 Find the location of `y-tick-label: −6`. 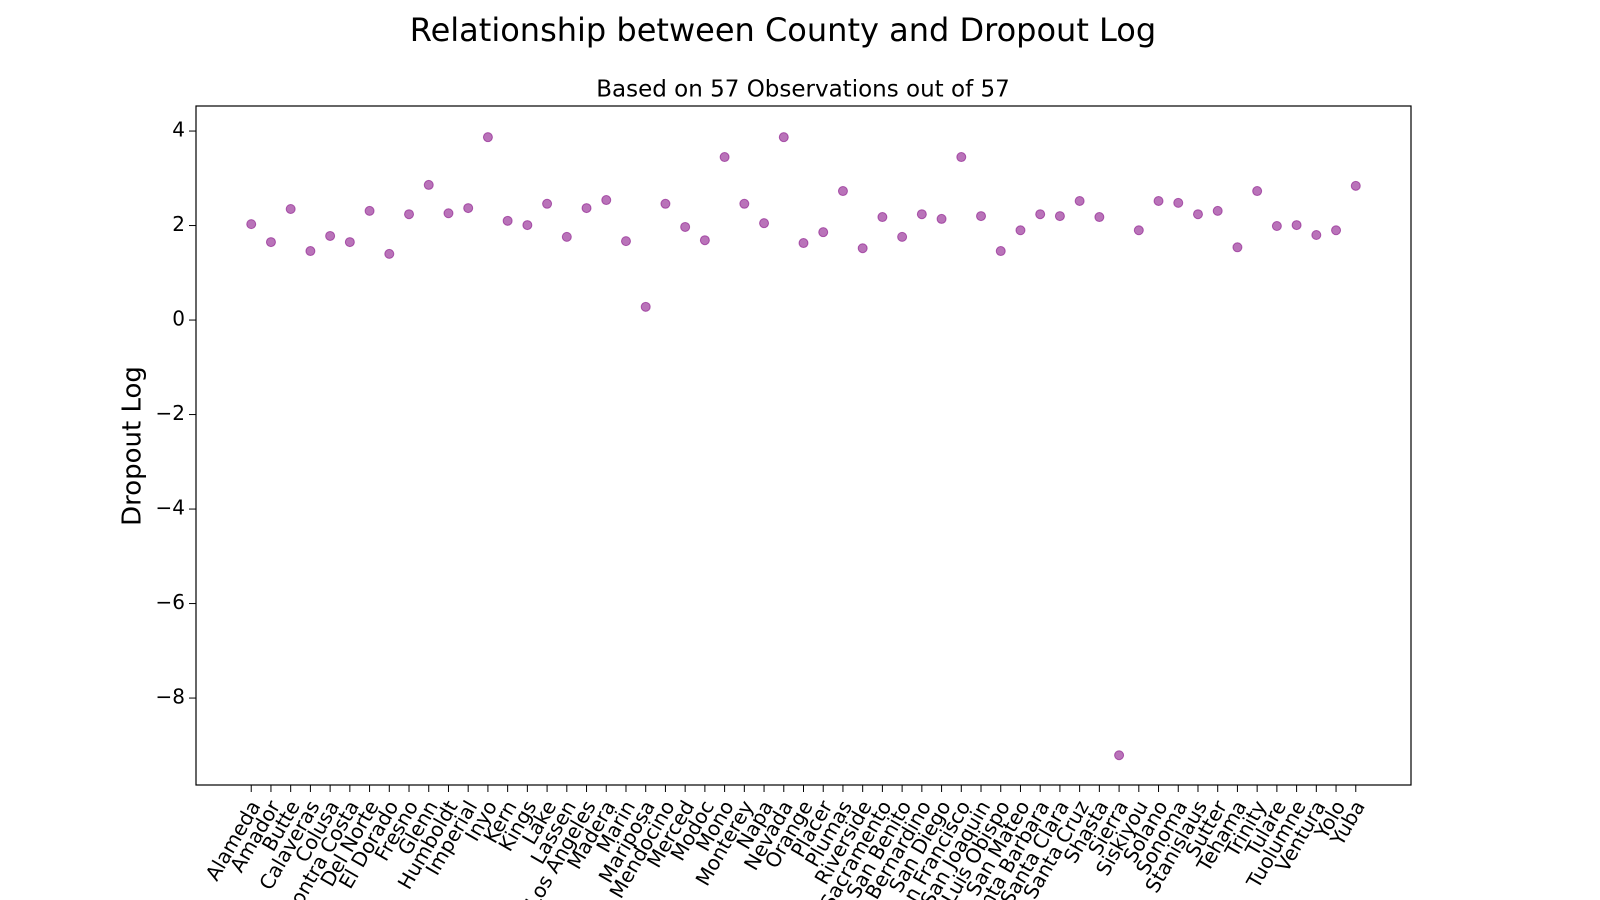

y-tick-label: −6 is located at coordinates (170, 602).